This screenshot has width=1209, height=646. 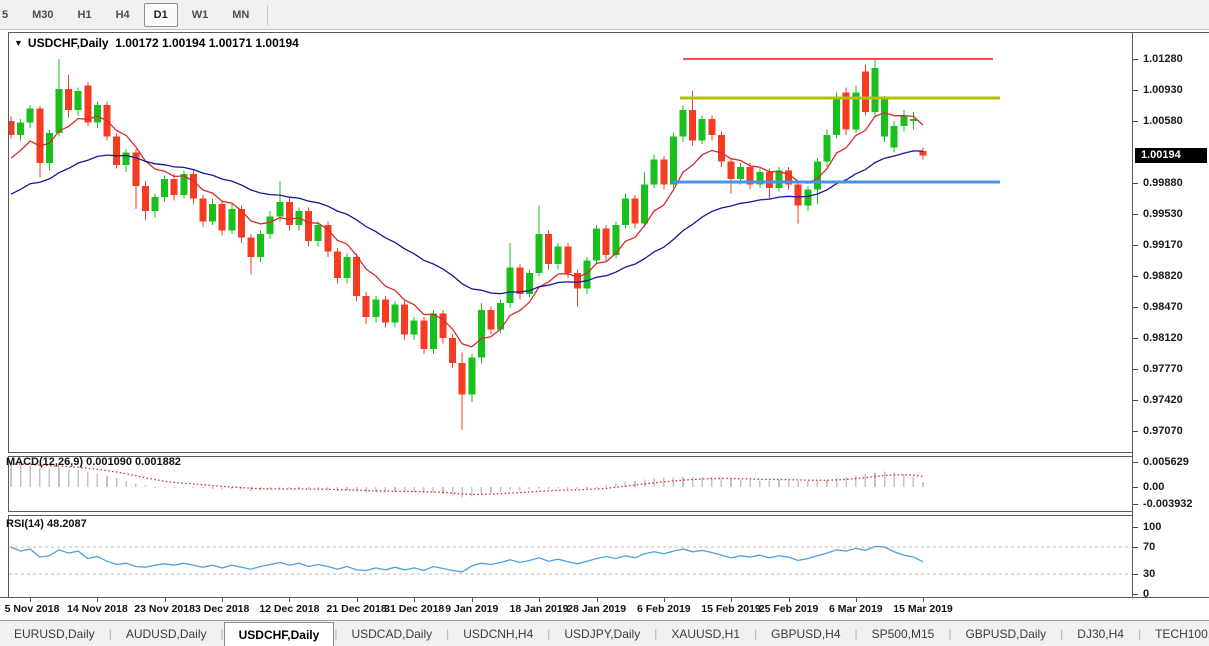 What do you see at coordinates (109, 462) in the screenshot?
I see `macd-main-value: 0.001090` at bounding box center [109, 462].